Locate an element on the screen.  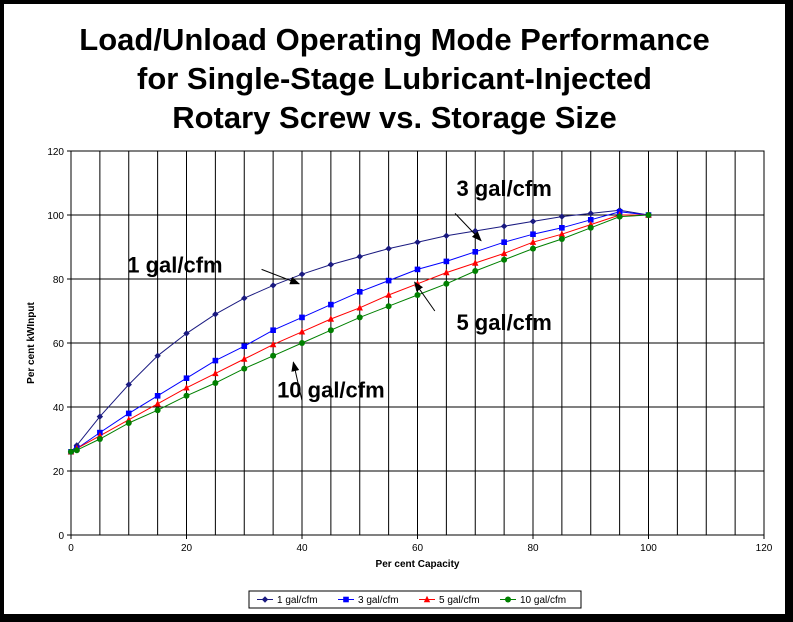
legend-label: 3 gal/cfm is located at coordinates (378, 600).